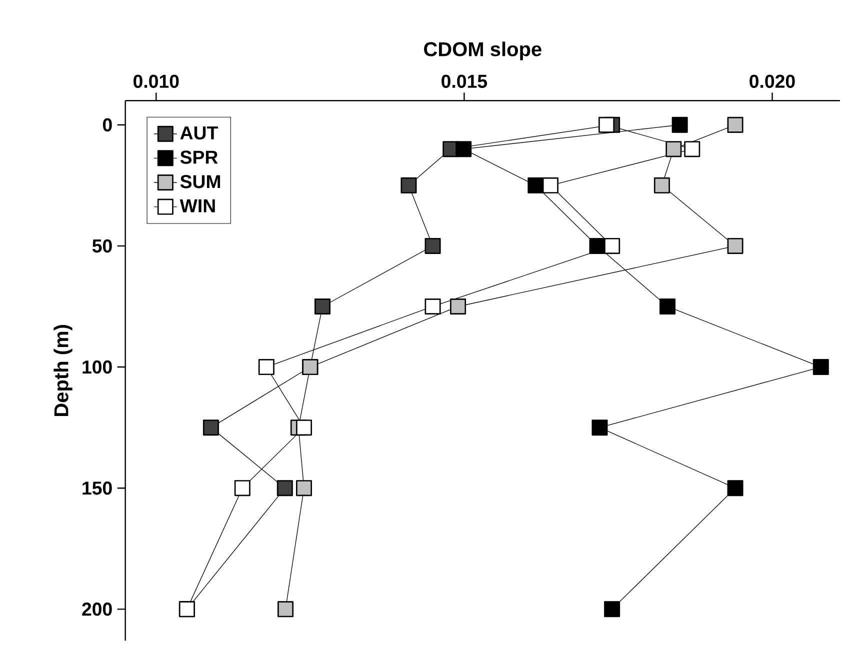 Image resolution: width=847 pixels, height=666 pixels. I want to click on y-tick-label: 100, so click(97, 367).